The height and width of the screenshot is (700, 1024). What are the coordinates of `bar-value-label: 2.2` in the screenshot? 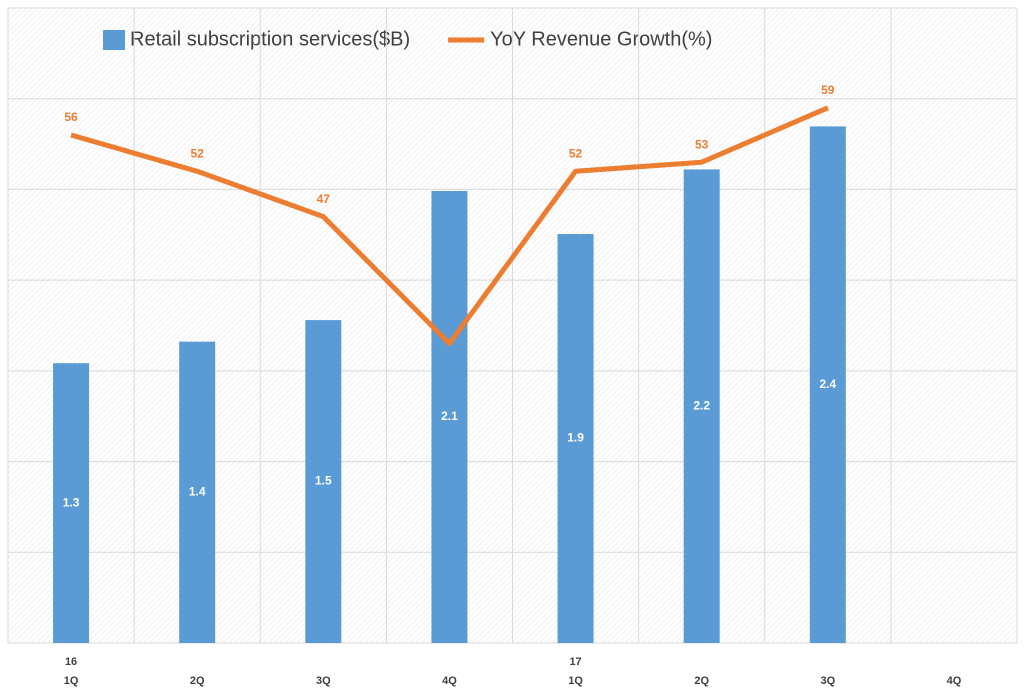 It's located at (701, 405).